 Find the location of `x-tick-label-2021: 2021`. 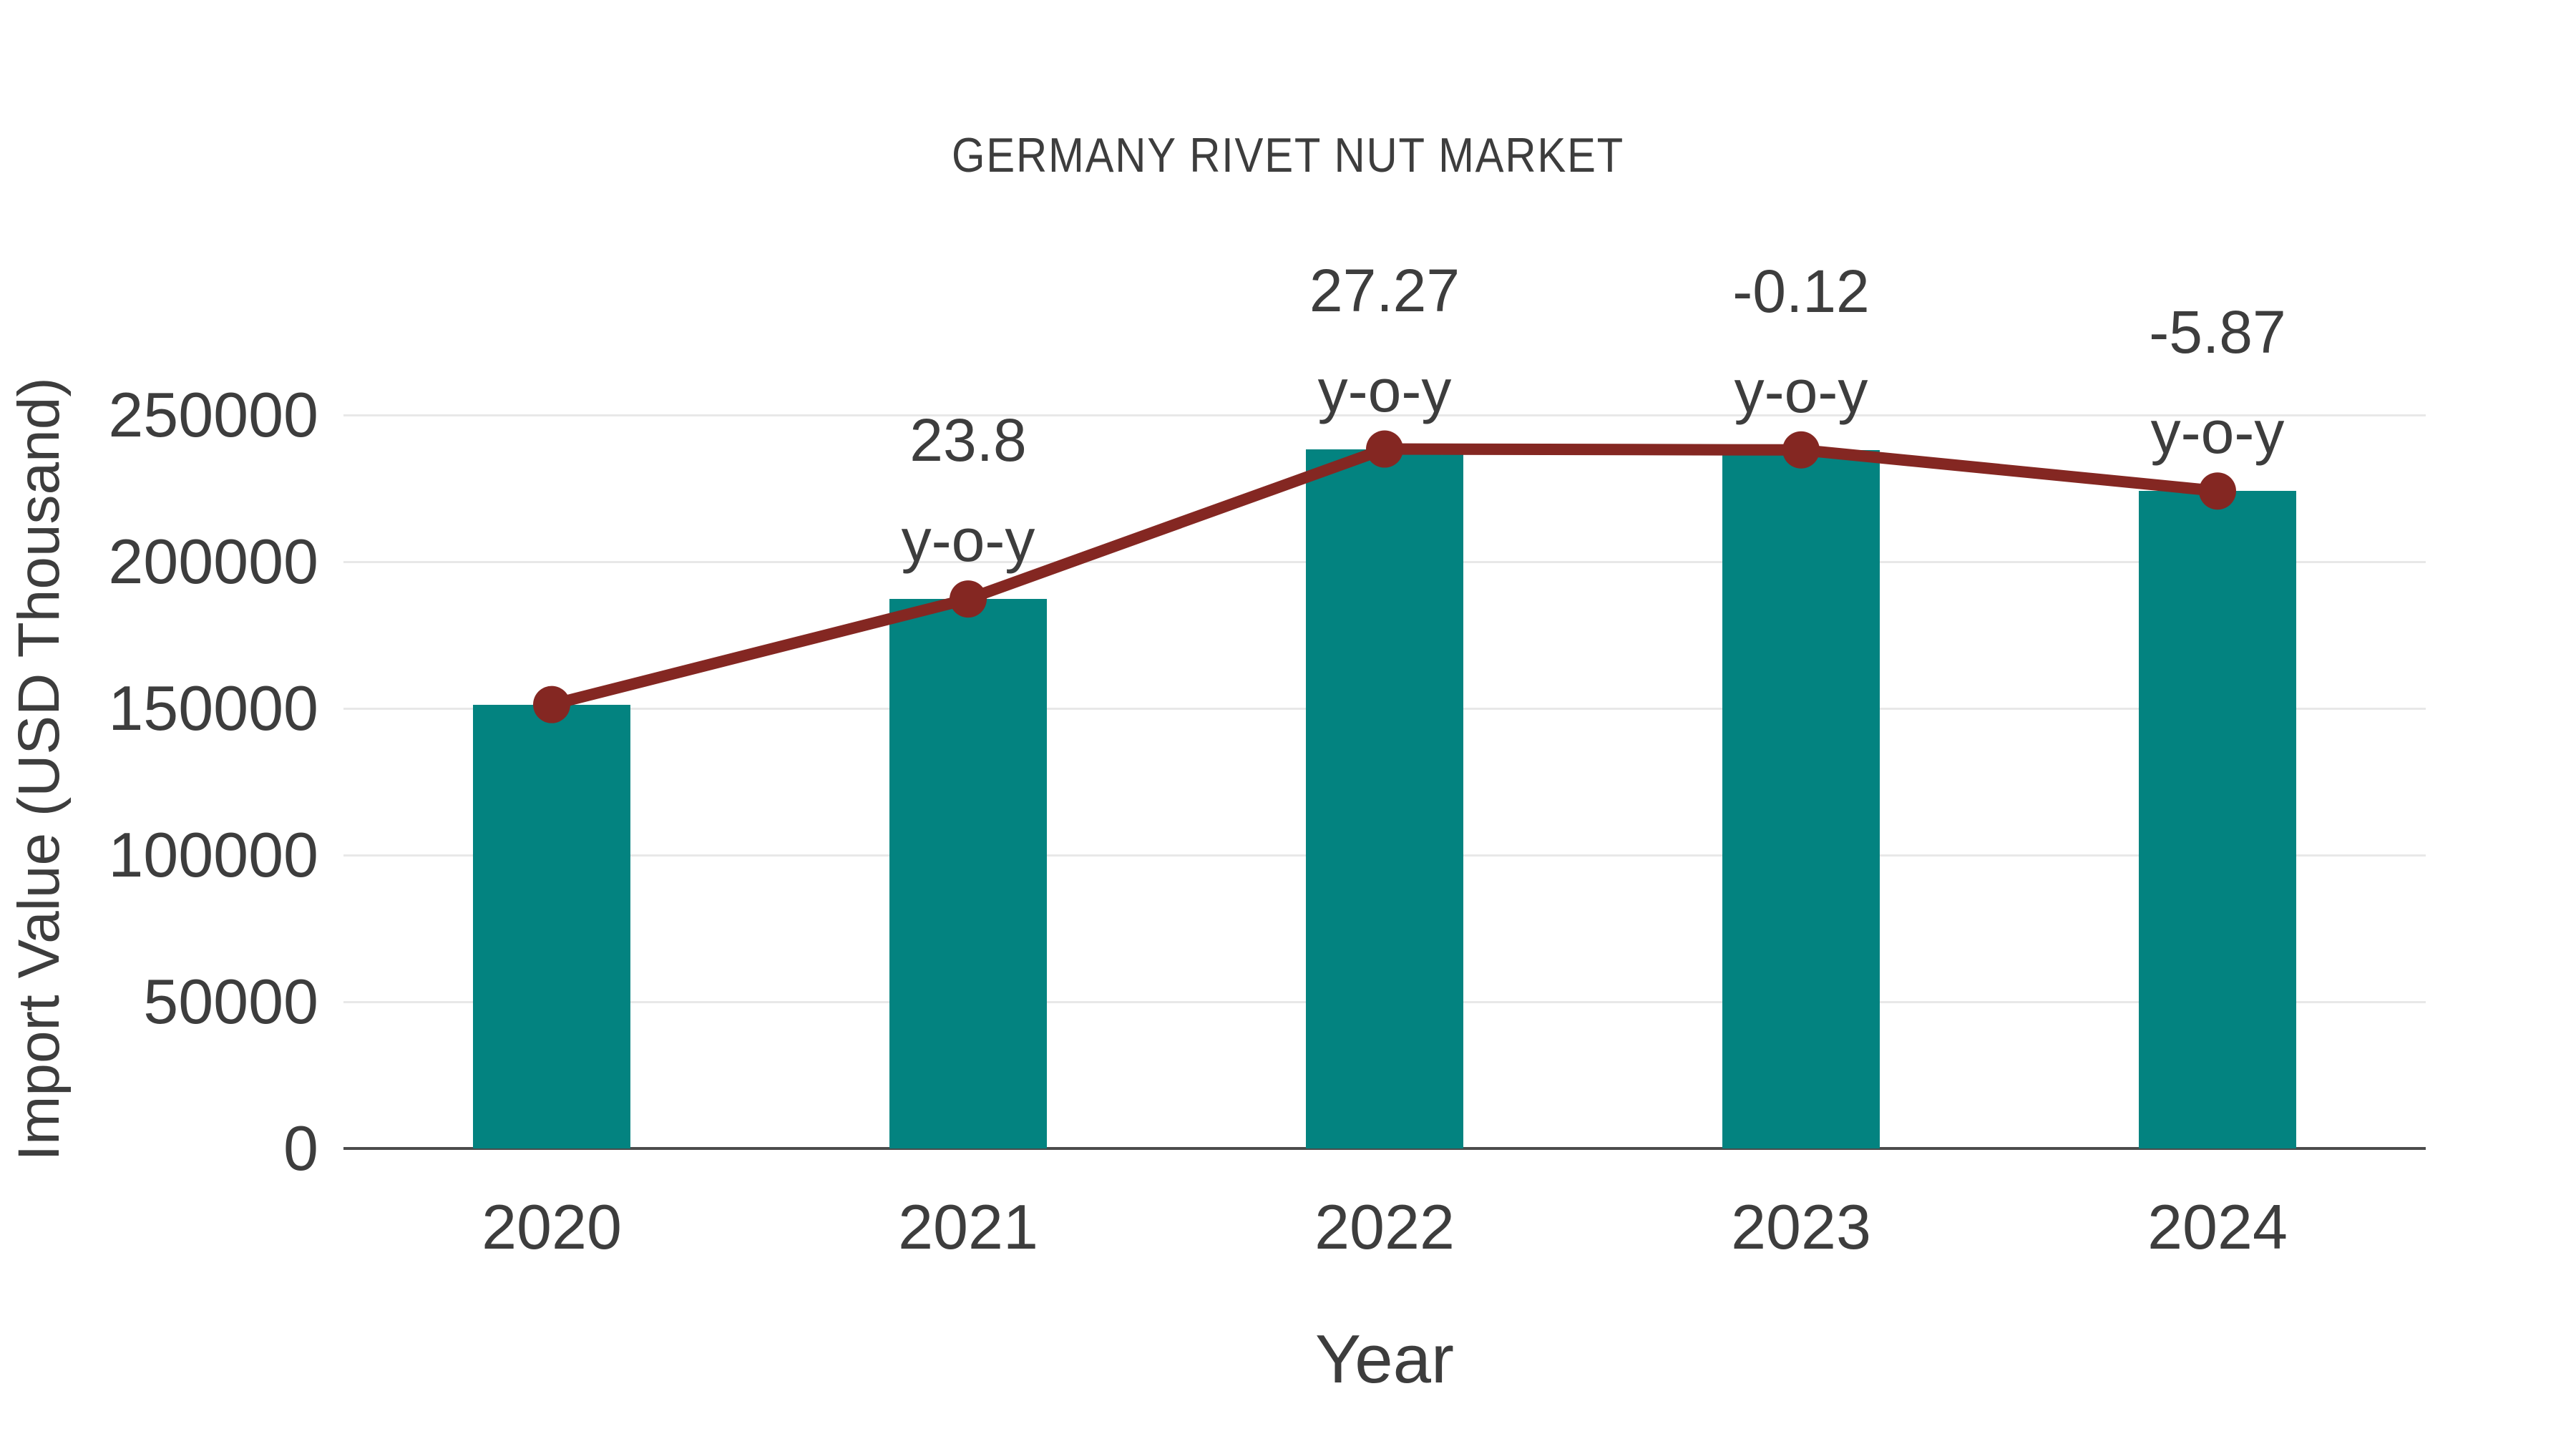

x-tick-label-2021: 2021 is located at coordinates (968, 1226).